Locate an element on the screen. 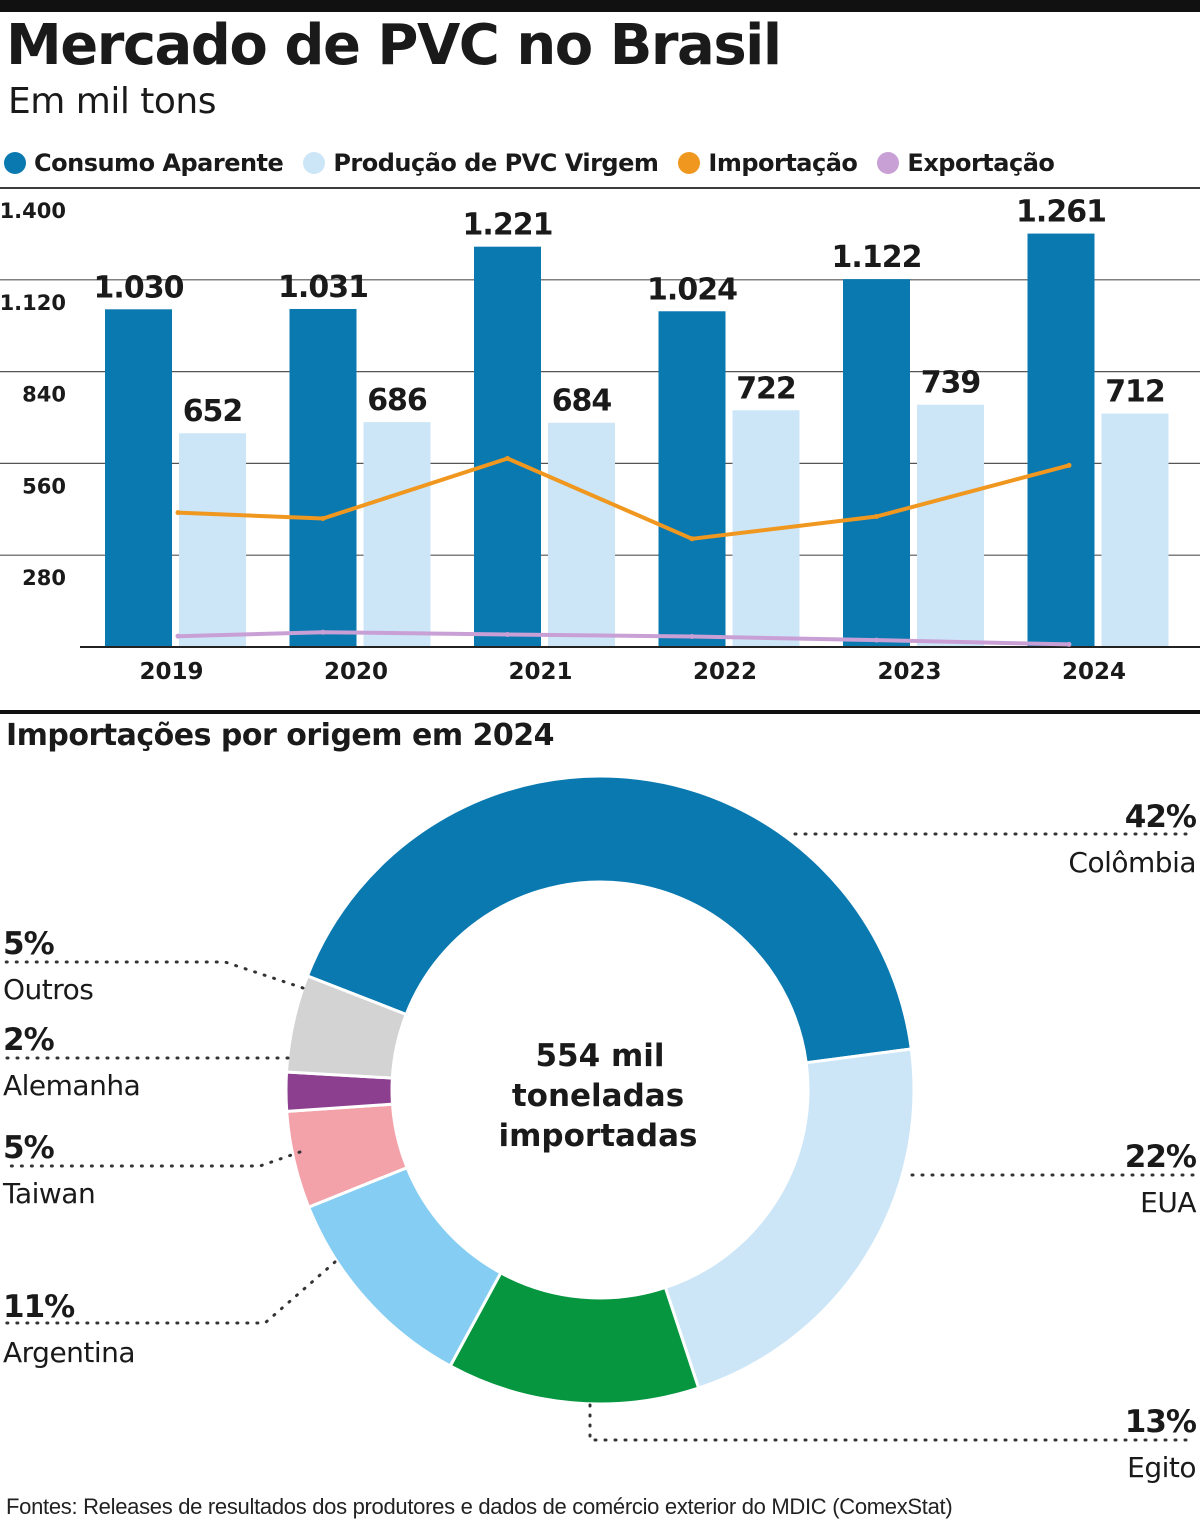  y-tick-label: 1.400 is located at coordinates (33, 211).